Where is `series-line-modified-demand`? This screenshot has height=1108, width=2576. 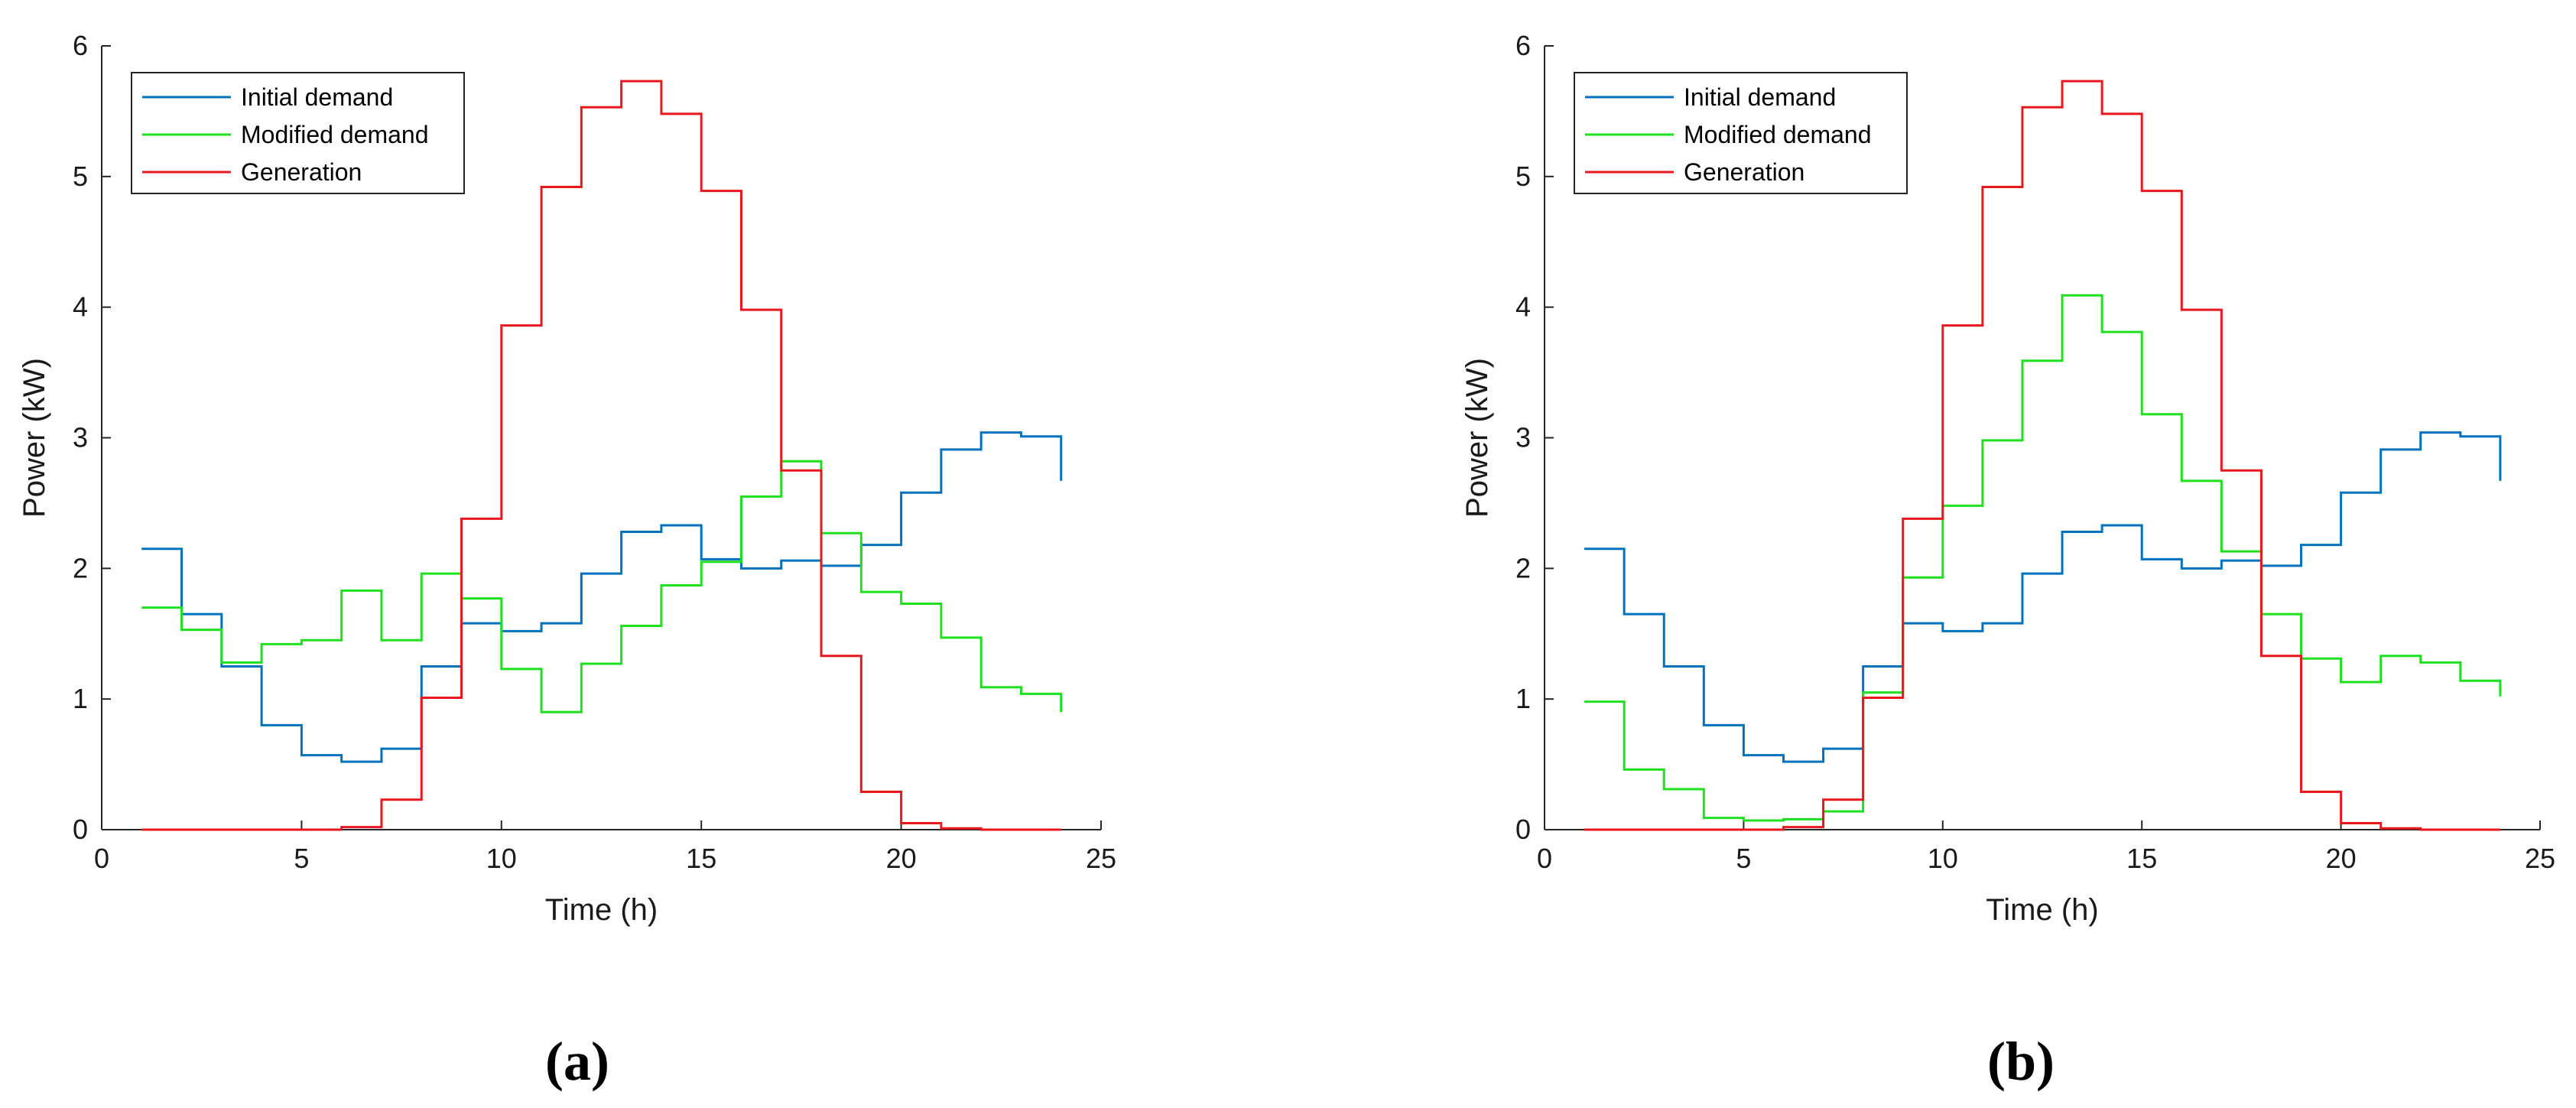
series-line-modified-demand is located at coordinates (602, 586).